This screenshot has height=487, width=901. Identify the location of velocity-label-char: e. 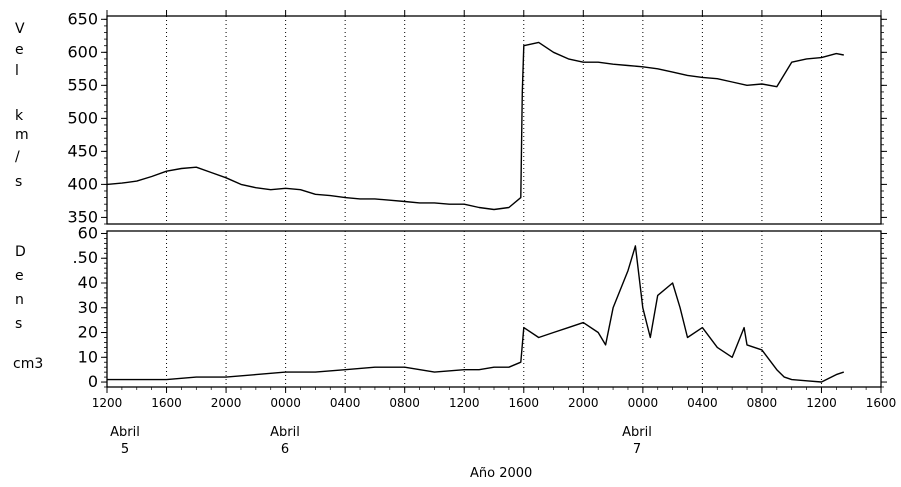
(19, 50).